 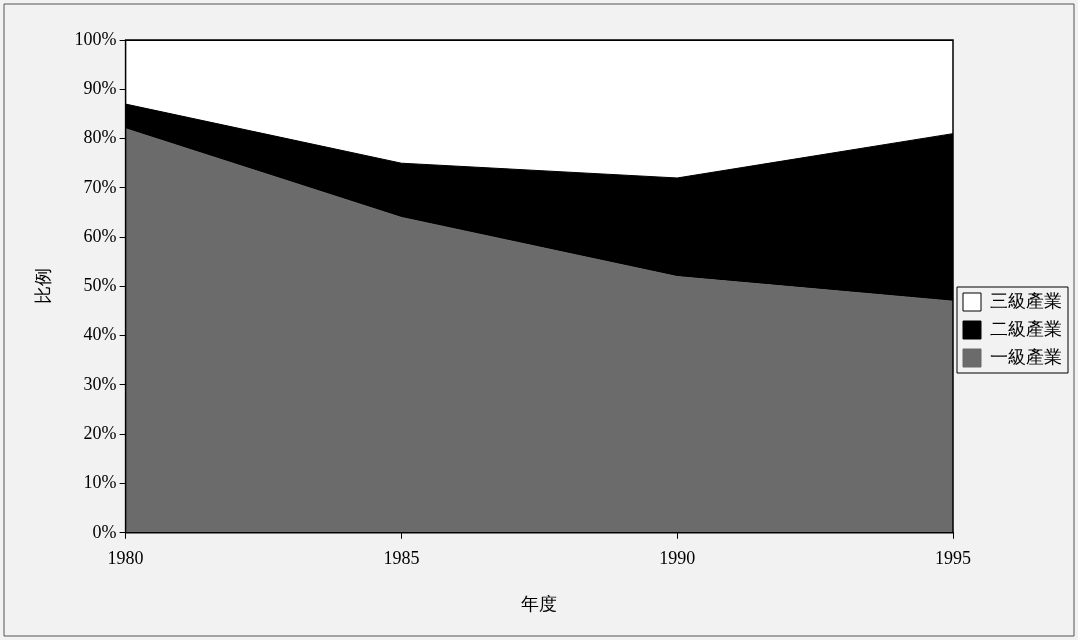 What do you see at coordinates (1026, 300) in the screenshot?
I see `legend-label: 三級產業` at bounding box center [1026, 300].